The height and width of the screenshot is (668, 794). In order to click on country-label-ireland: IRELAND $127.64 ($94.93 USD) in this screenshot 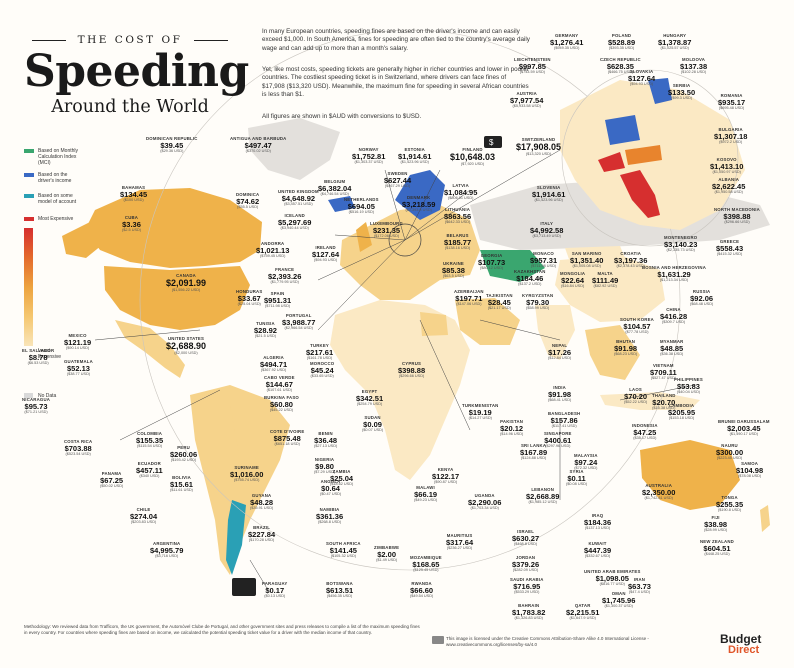, I will do `click(326, 253)`.